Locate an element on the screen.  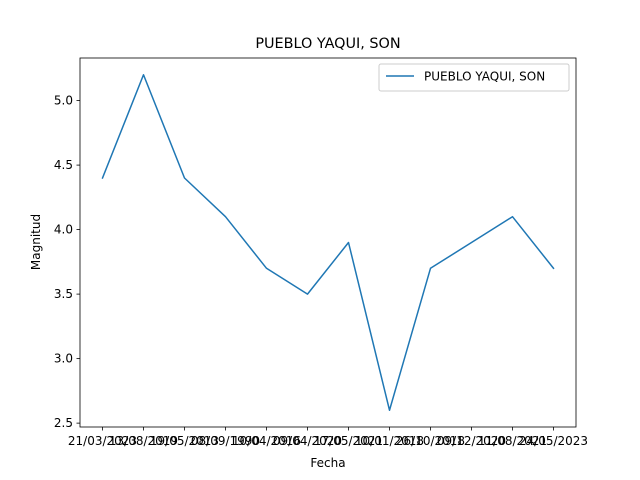
x-tick-label: 10/04/2016 is located at coordinates (266, 441).